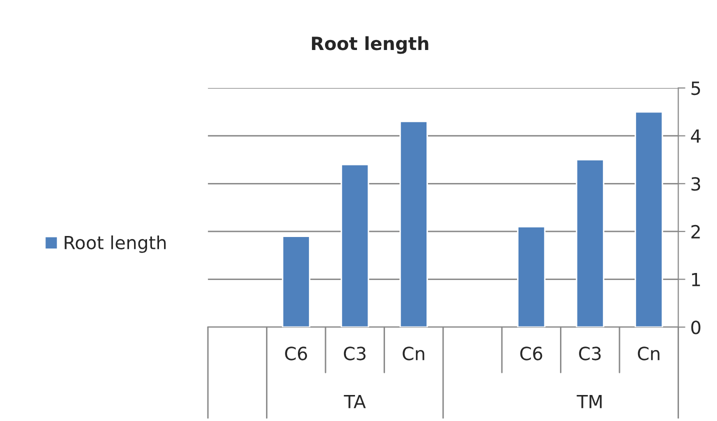  Describe the element at coordinates (696, 279) in the screenshot. I see `y-tick-label: 1` at that location.